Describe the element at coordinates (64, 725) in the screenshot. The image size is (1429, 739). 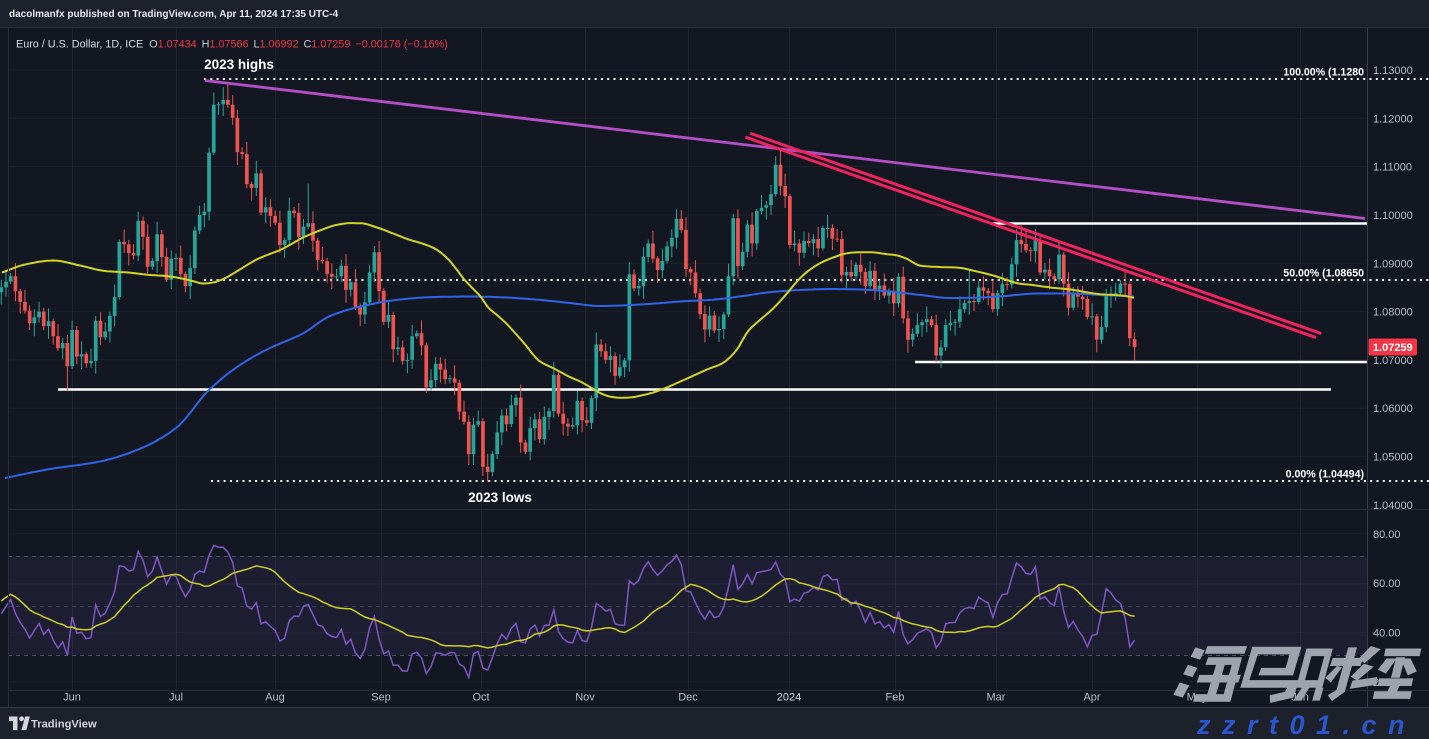
I see `svg-text: TradingView` at that location.